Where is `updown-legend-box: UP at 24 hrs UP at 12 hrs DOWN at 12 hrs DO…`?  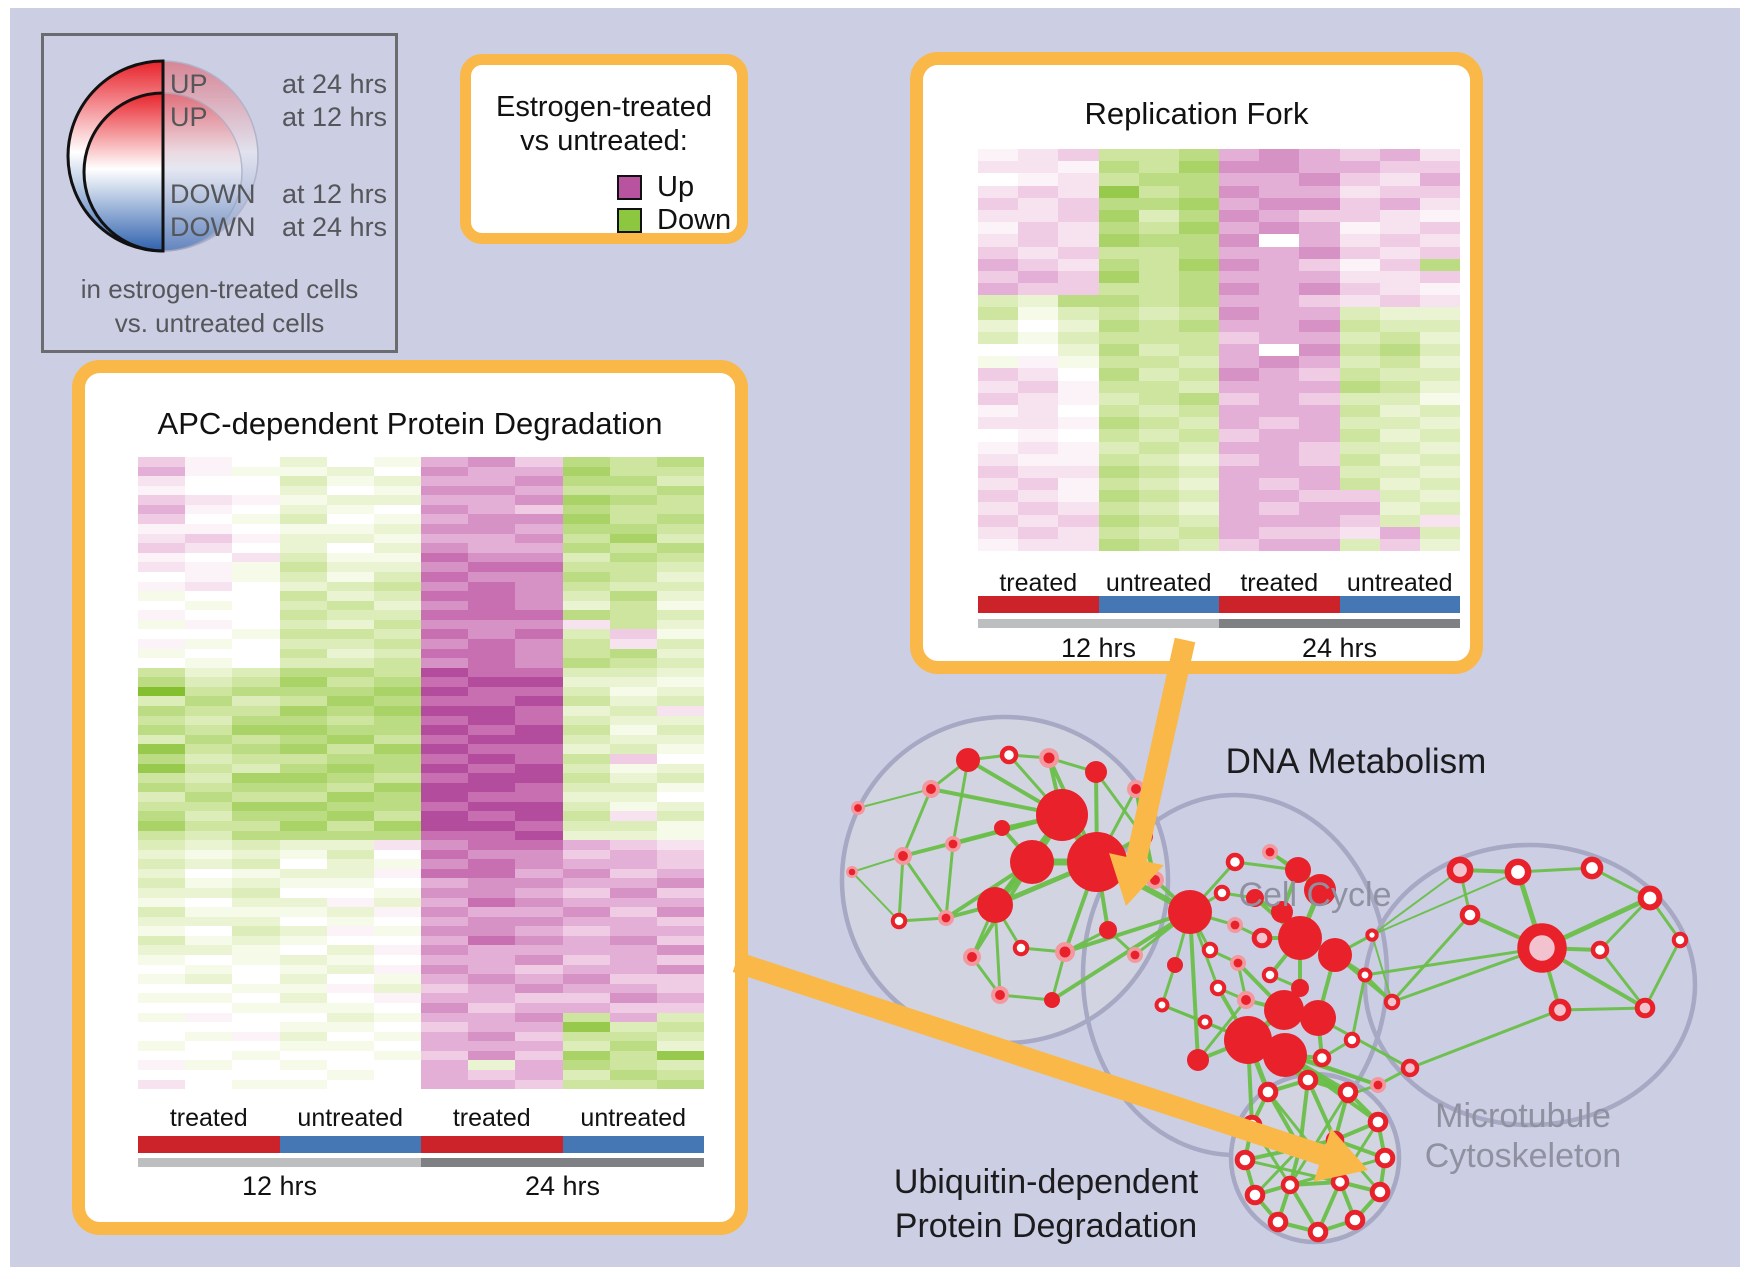 updown-legend-box: UP at 24 hrs UP at 12 hrs DOWN at 12 hrs DO… is located at coordinates (219, 193).